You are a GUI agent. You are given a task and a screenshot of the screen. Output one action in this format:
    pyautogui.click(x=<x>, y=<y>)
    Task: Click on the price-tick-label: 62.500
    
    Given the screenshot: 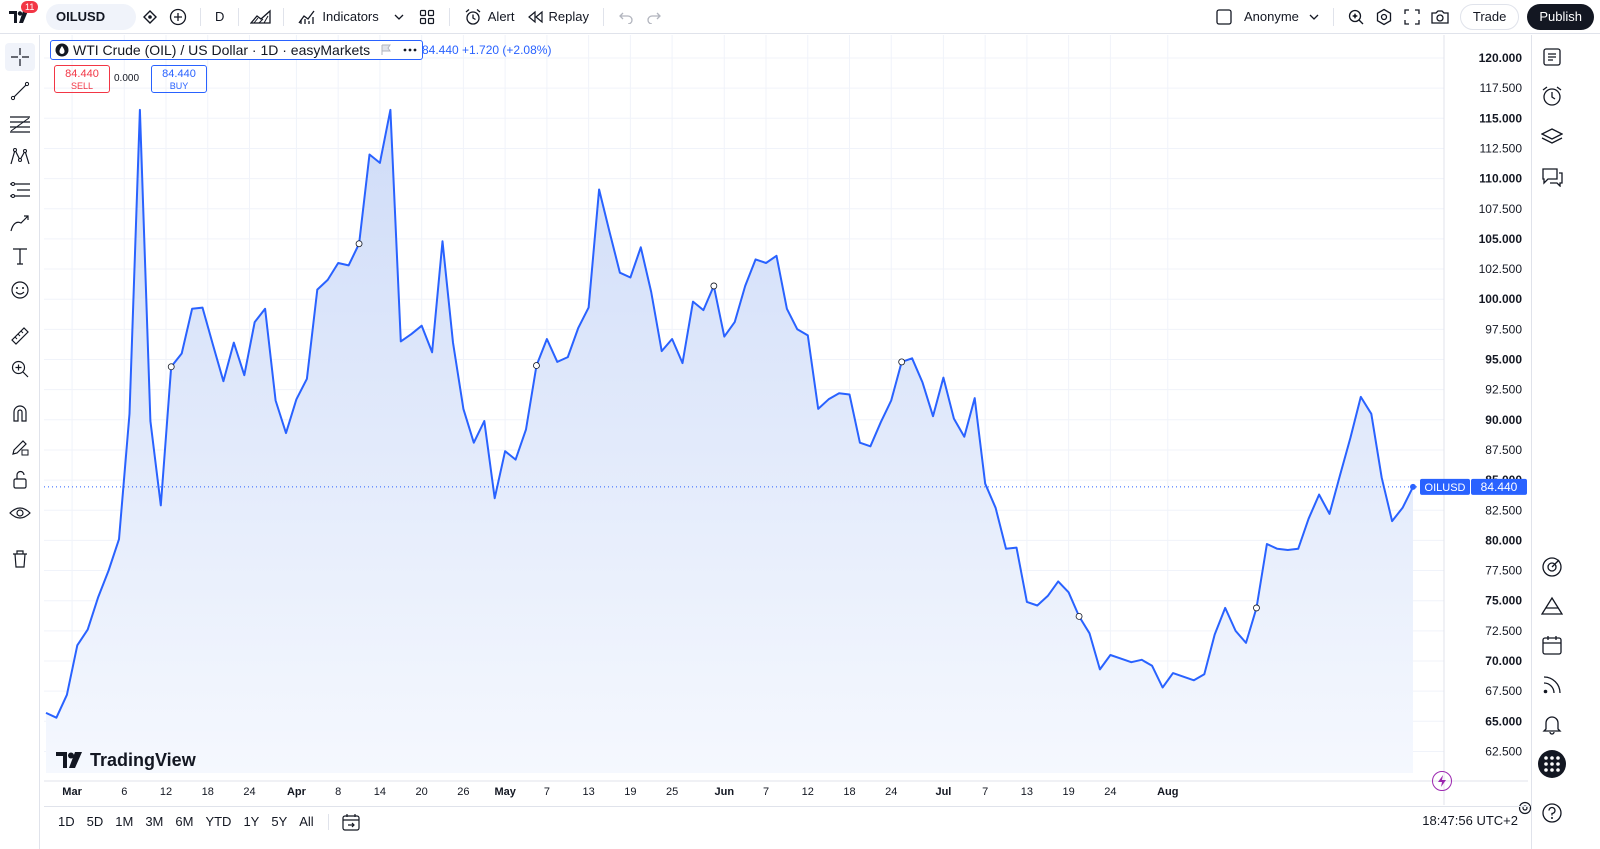 What is the action you would take?
    pyautogui.click(x=1503, y=751)
    